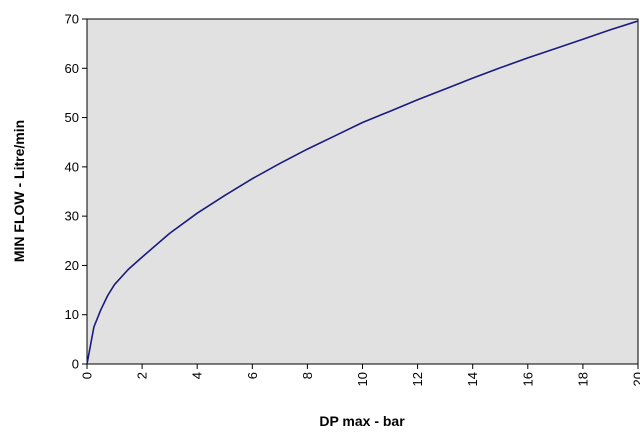 This screenshot has height=435, width=640. What do you see at coordinates (72, 216) in the screenshot?
I see `y-tick-label: 30` at bounding box center [72, 216].